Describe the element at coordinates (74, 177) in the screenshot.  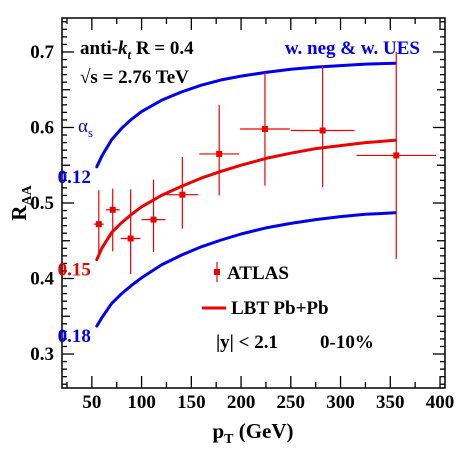
I see `alpha-value-label: 0.12` at that location.